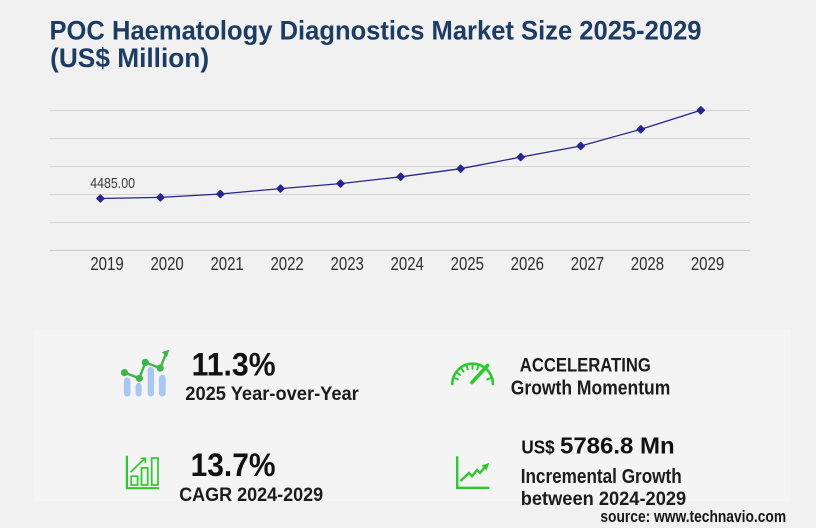 The image size is (816, 528). I want to click on svg-text: 2028, so click(647, 263).